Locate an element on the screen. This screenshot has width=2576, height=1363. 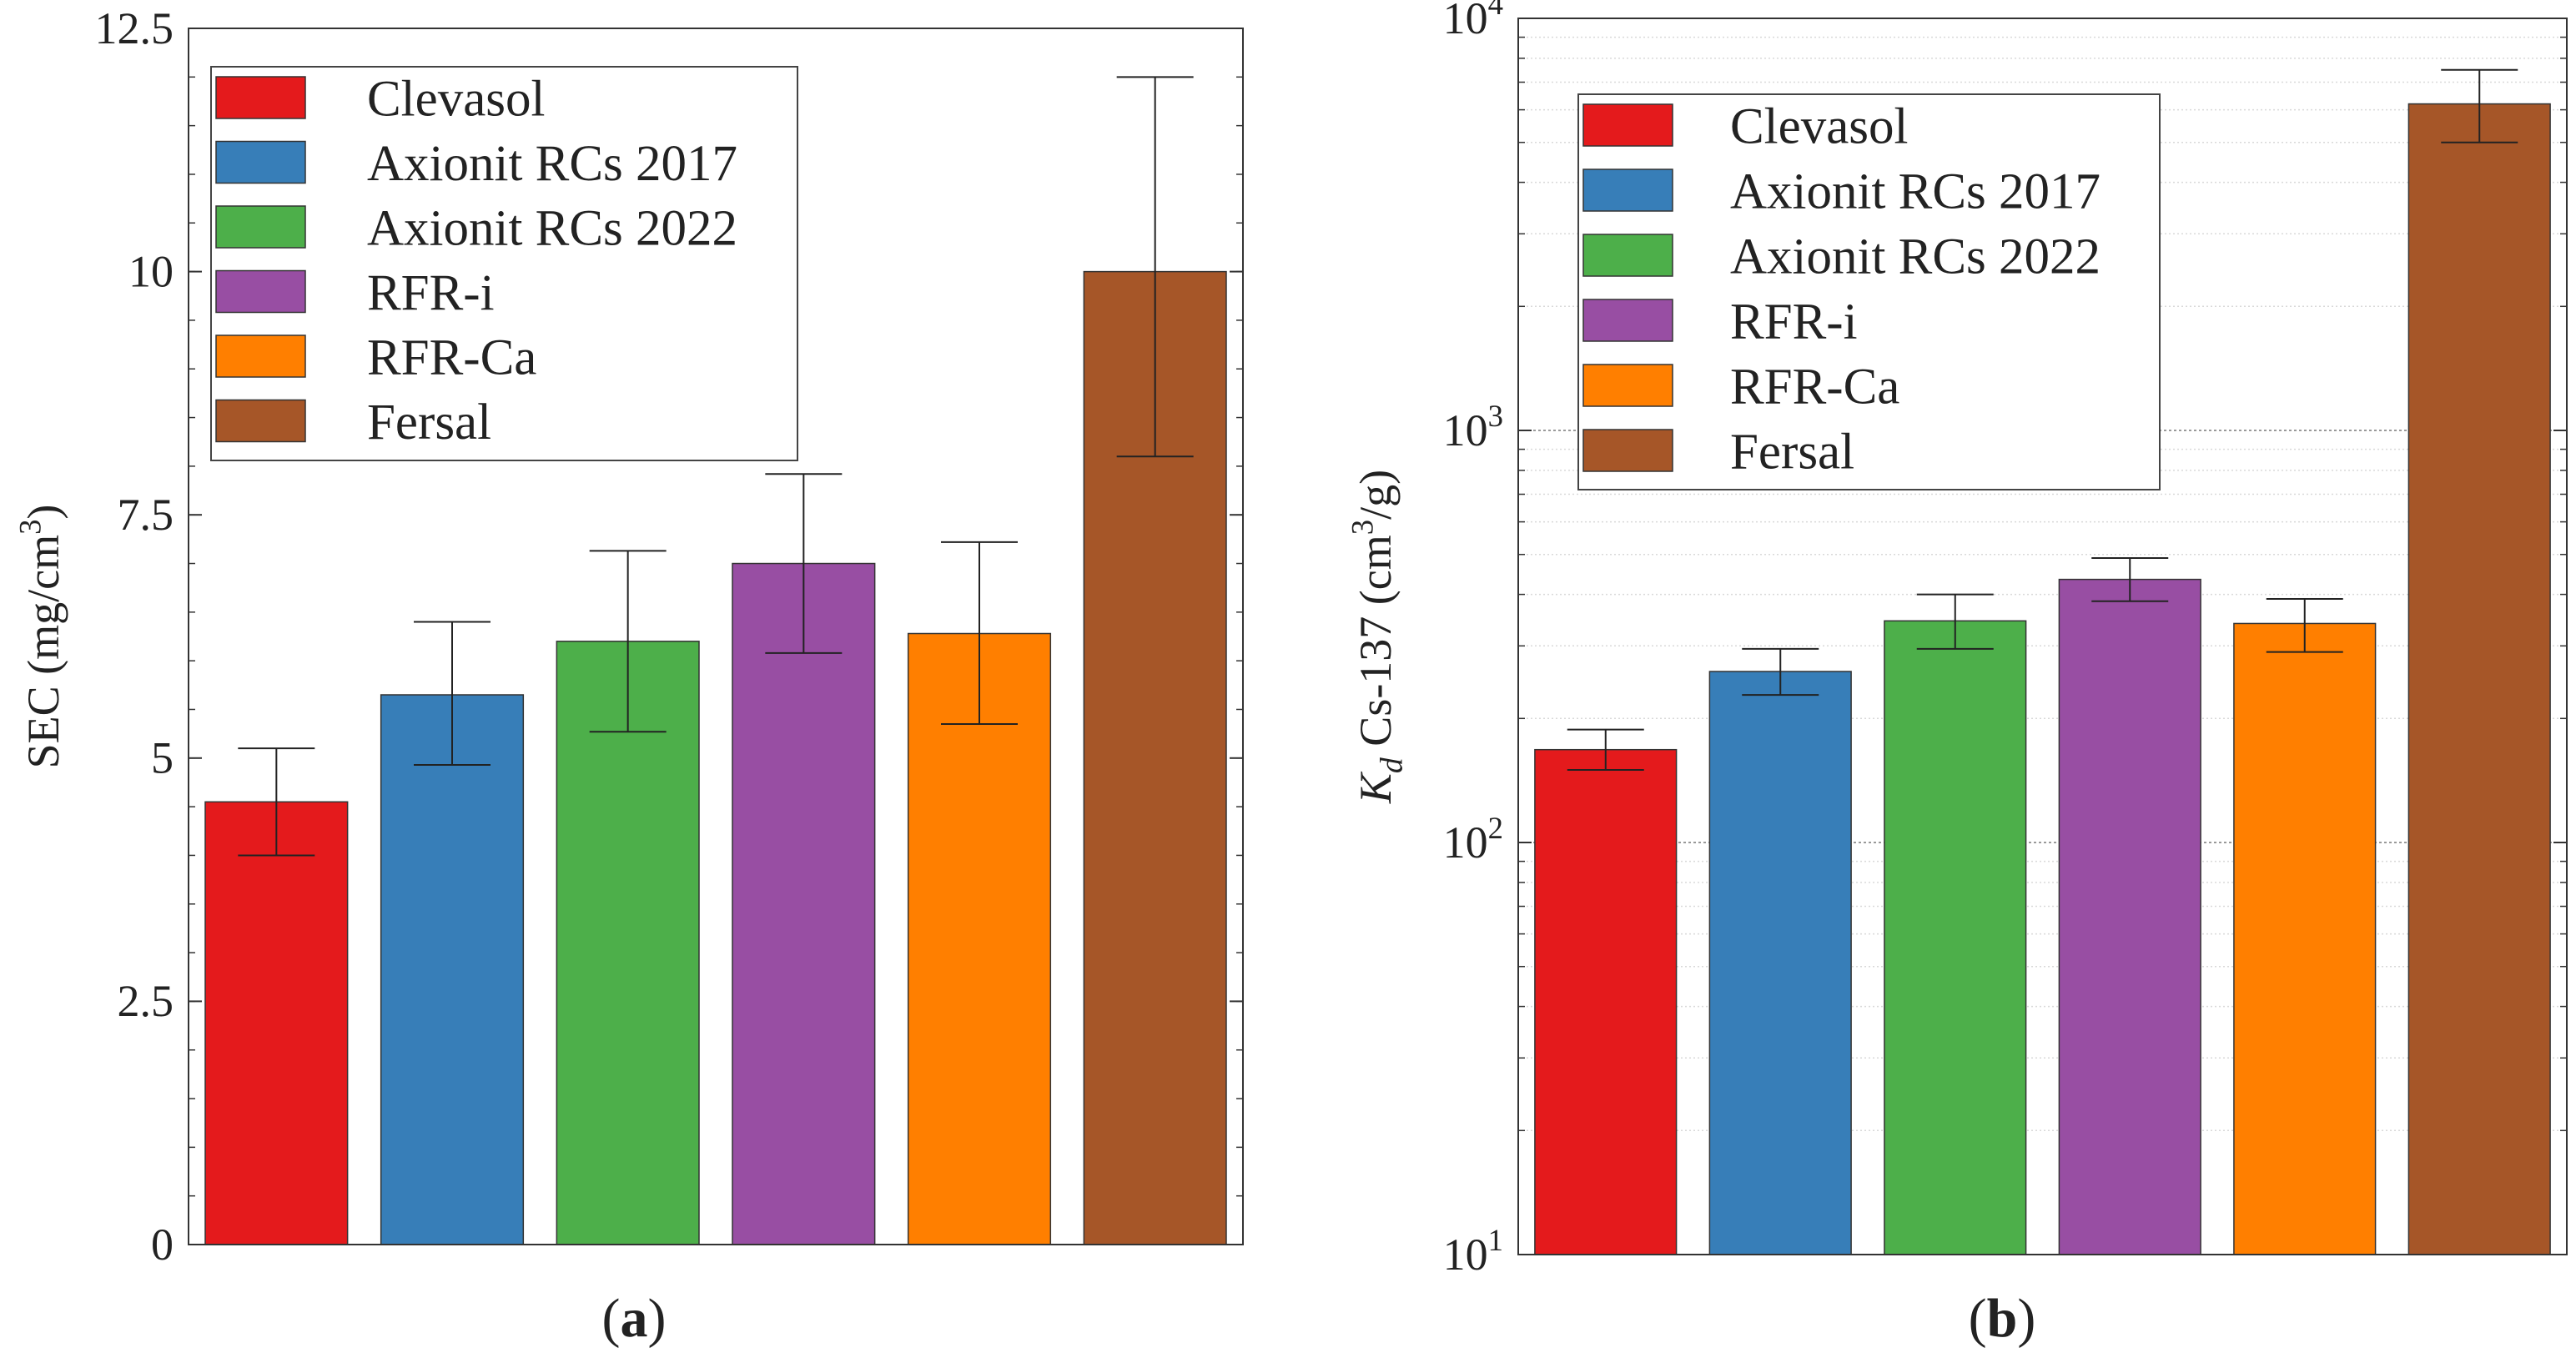
bar-rfr-ca is located at coordinates (979, 938).